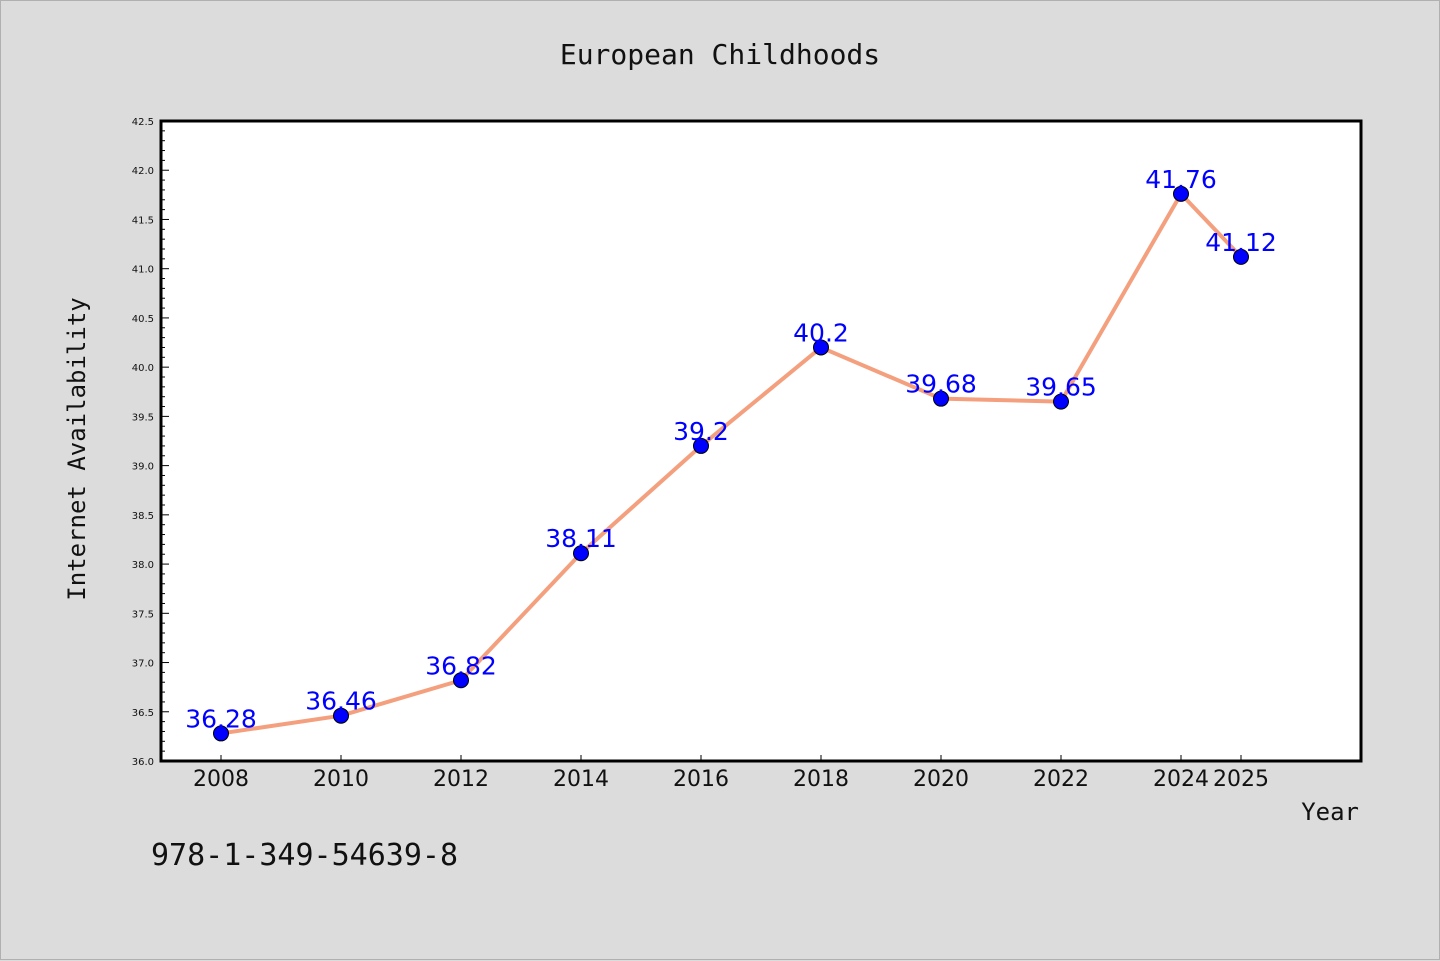 This screenshot has width=1440, height=961. I want to click on data-label: 40.2, so click(821, 332).